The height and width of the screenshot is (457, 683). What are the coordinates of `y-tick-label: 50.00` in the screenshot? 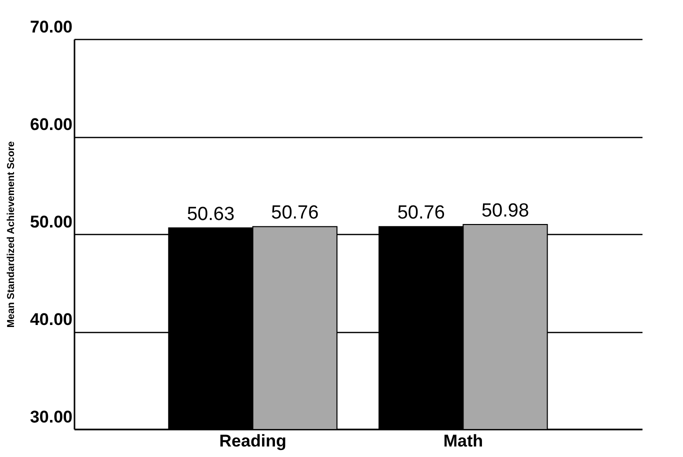 It's located at (51, 222).